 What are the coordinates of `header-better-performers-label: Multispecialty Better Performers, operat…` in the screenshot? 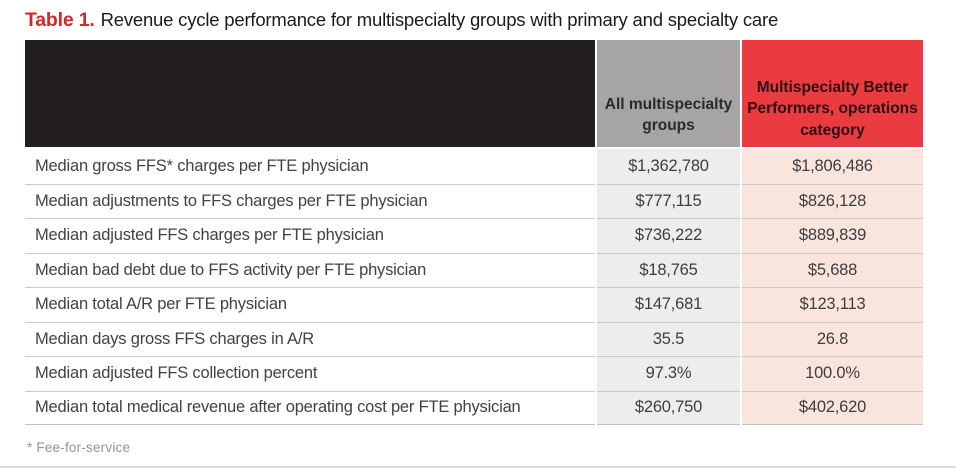 It's located at (832, 108).